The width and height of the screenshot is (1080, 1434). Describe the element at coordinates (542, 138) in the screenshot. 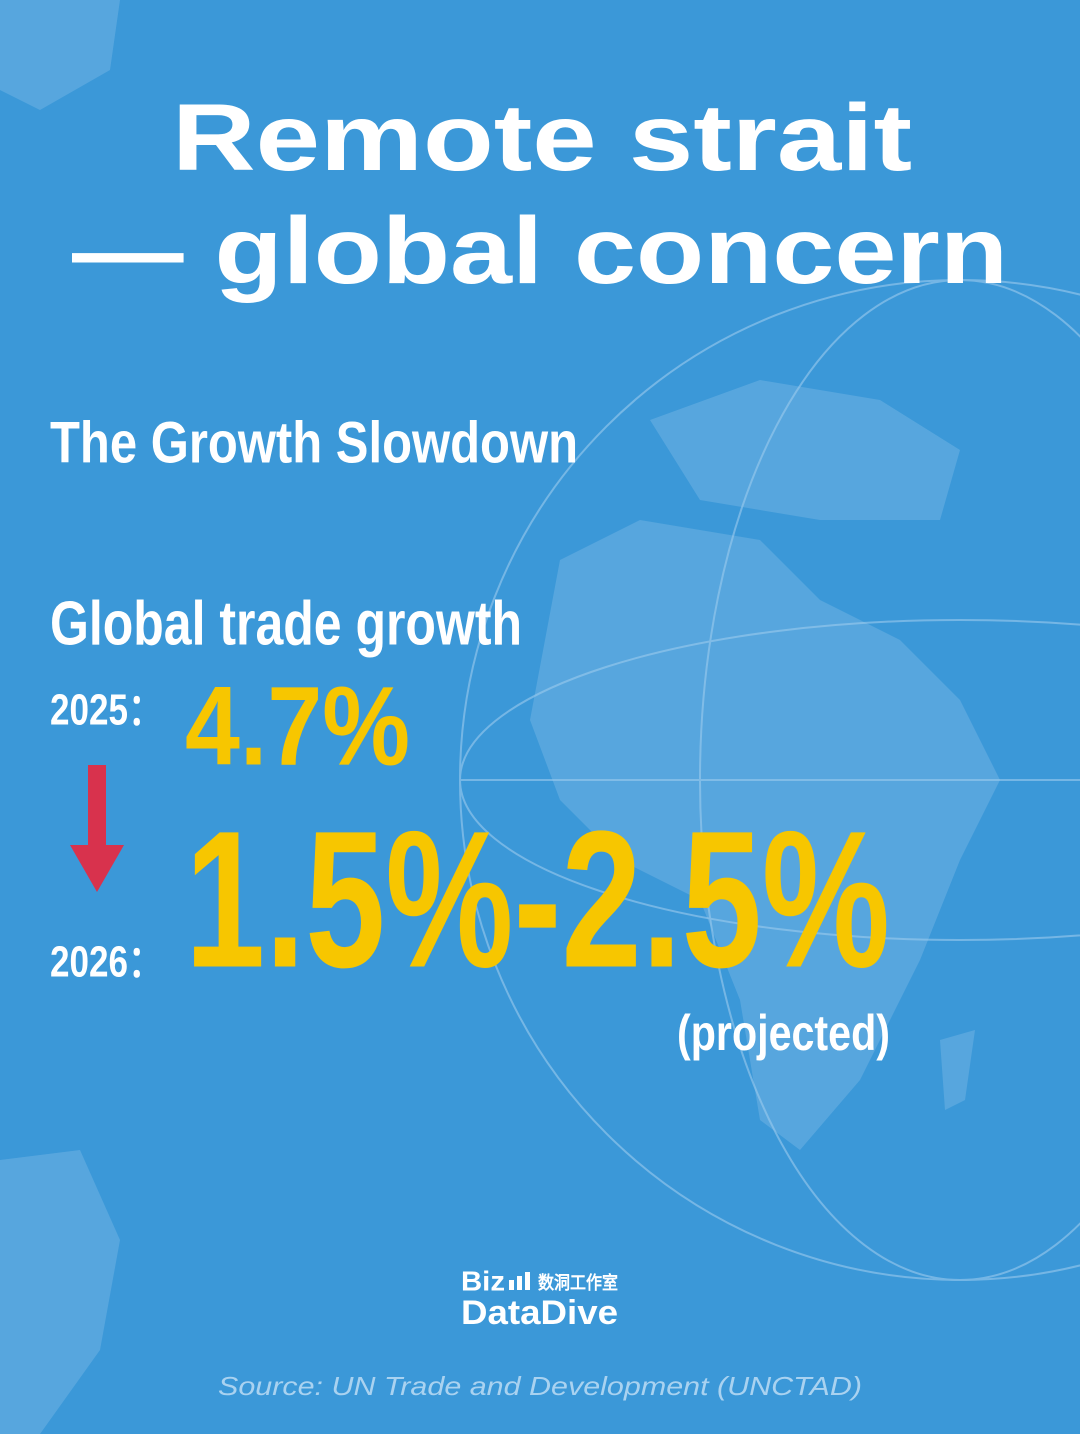

I see `title-line: Remote strait` at that location.